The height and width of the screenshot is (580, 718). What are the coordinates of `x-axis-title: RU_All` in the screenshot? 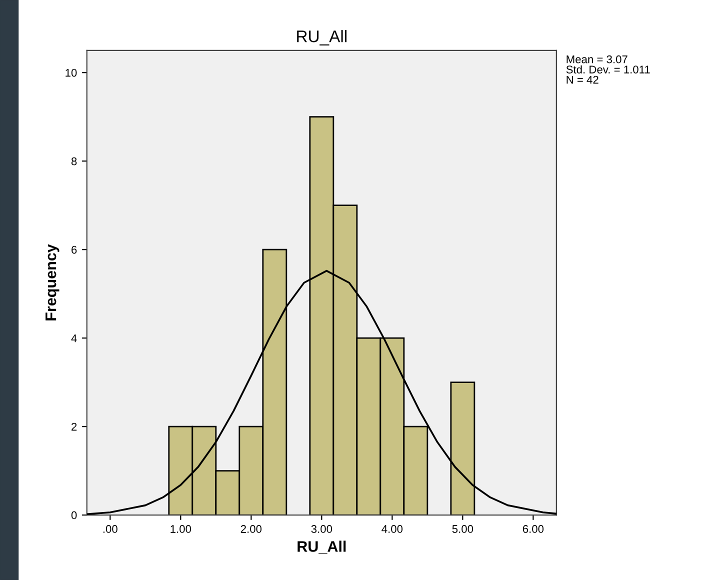 It's located at (322, 547).